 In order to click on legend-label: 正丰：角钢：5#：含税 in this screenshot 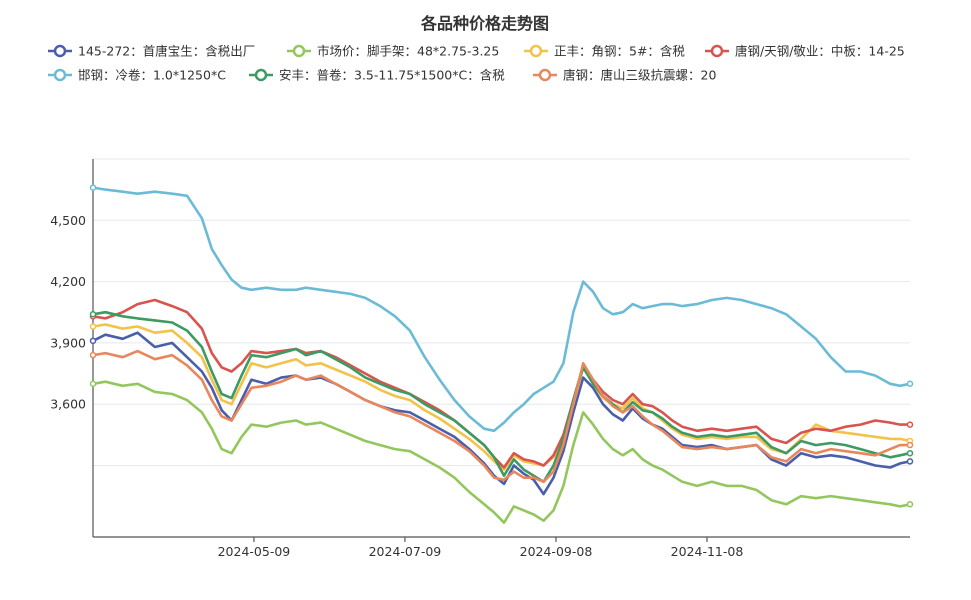, I will do `click(619, 51)`.